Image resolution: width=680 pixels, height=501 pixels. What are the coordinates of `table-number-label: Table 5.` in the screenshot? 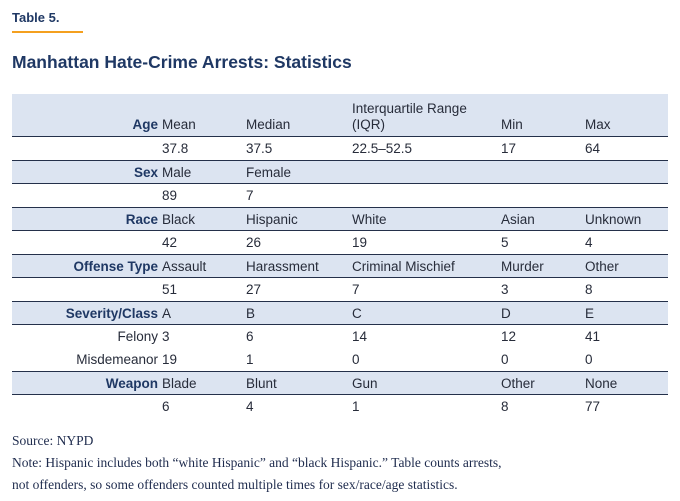 It's located at (36, 17).